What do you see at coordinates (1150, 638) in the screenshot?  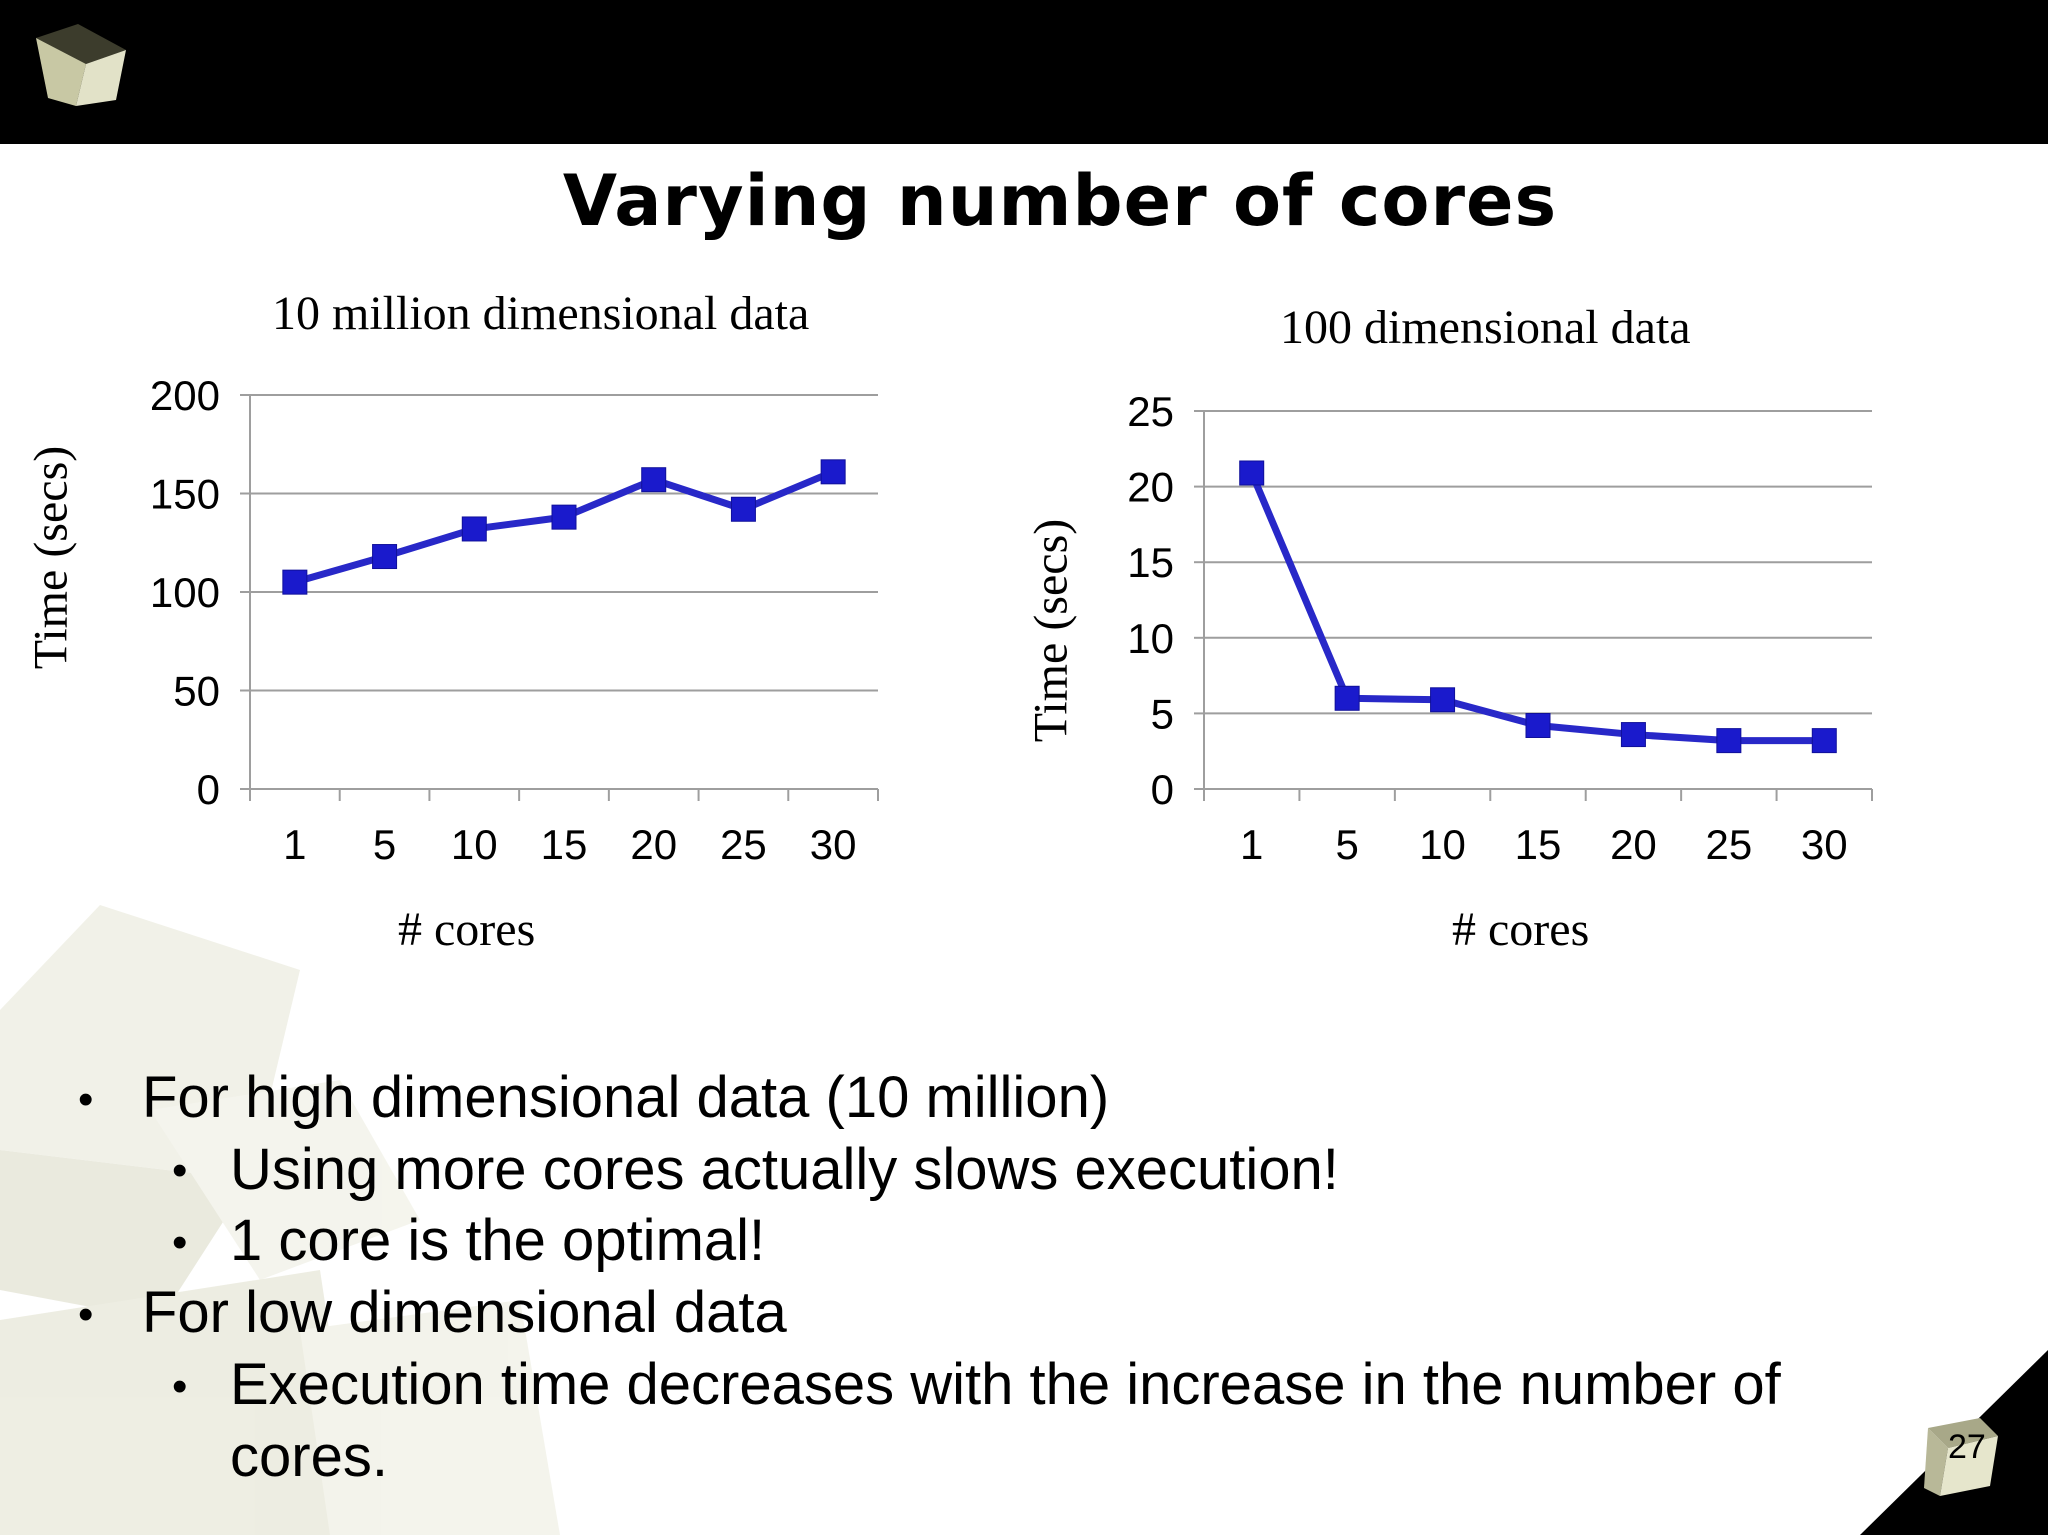 I see `y-tick-label: 10` at bounding box center [1150, 638].